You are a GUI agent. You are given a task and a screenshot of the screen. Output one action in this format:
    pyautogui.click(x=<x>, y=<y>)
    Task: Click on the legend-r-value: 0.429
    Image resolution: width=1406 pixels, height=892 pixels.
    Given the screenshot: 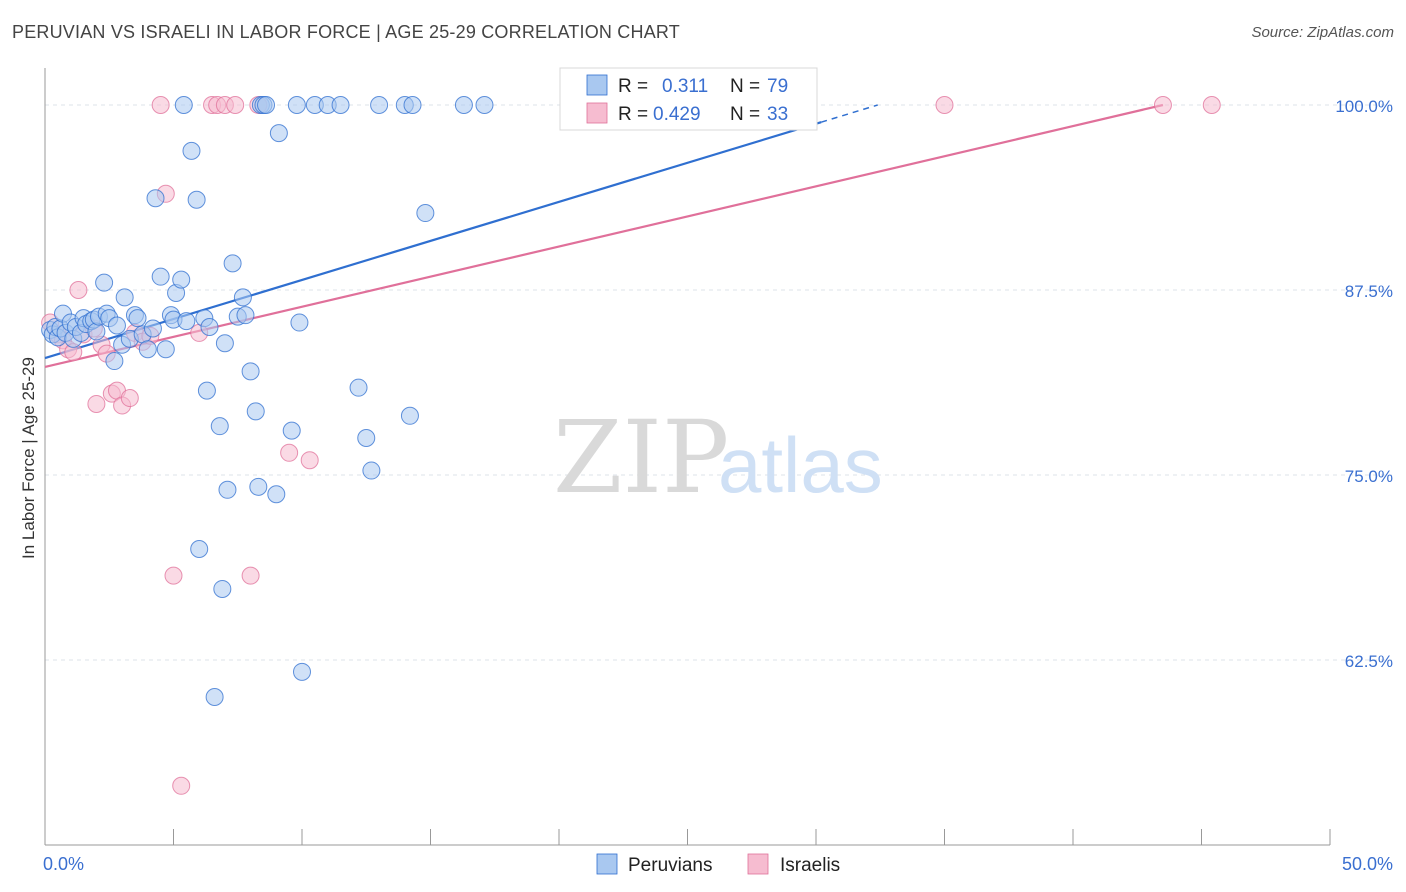 What is the action you would take?
    pyautogui.click(x=677, y=114)
    